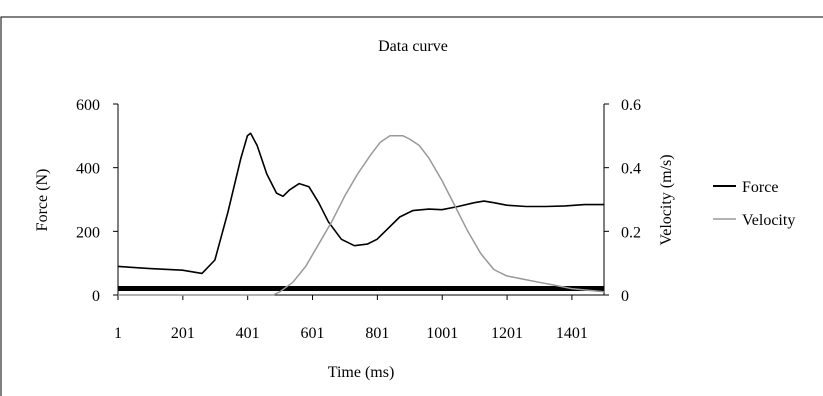  What do you see at coordinates (507, 333) in the screenshot?
I see `x-tick-label: 1201` at bounding box center [507, 333].